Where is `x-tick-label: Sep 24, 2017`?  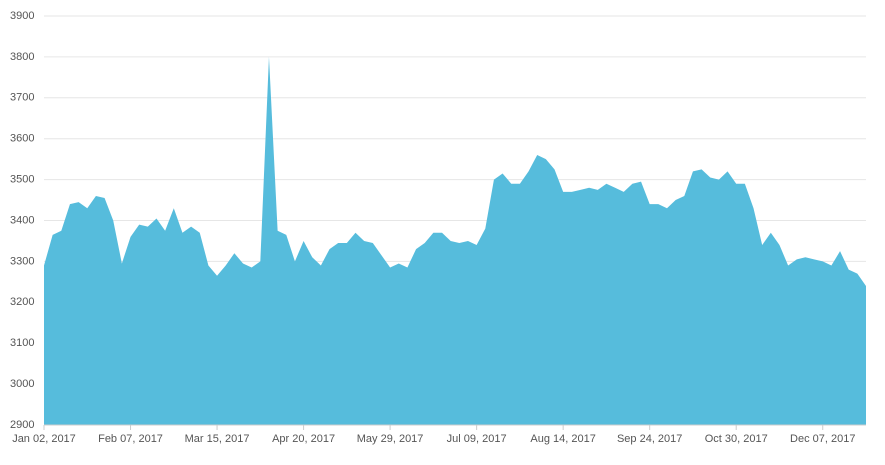
x-tick-label: Sep 24, 2017 is located at coordinates (649, 439).